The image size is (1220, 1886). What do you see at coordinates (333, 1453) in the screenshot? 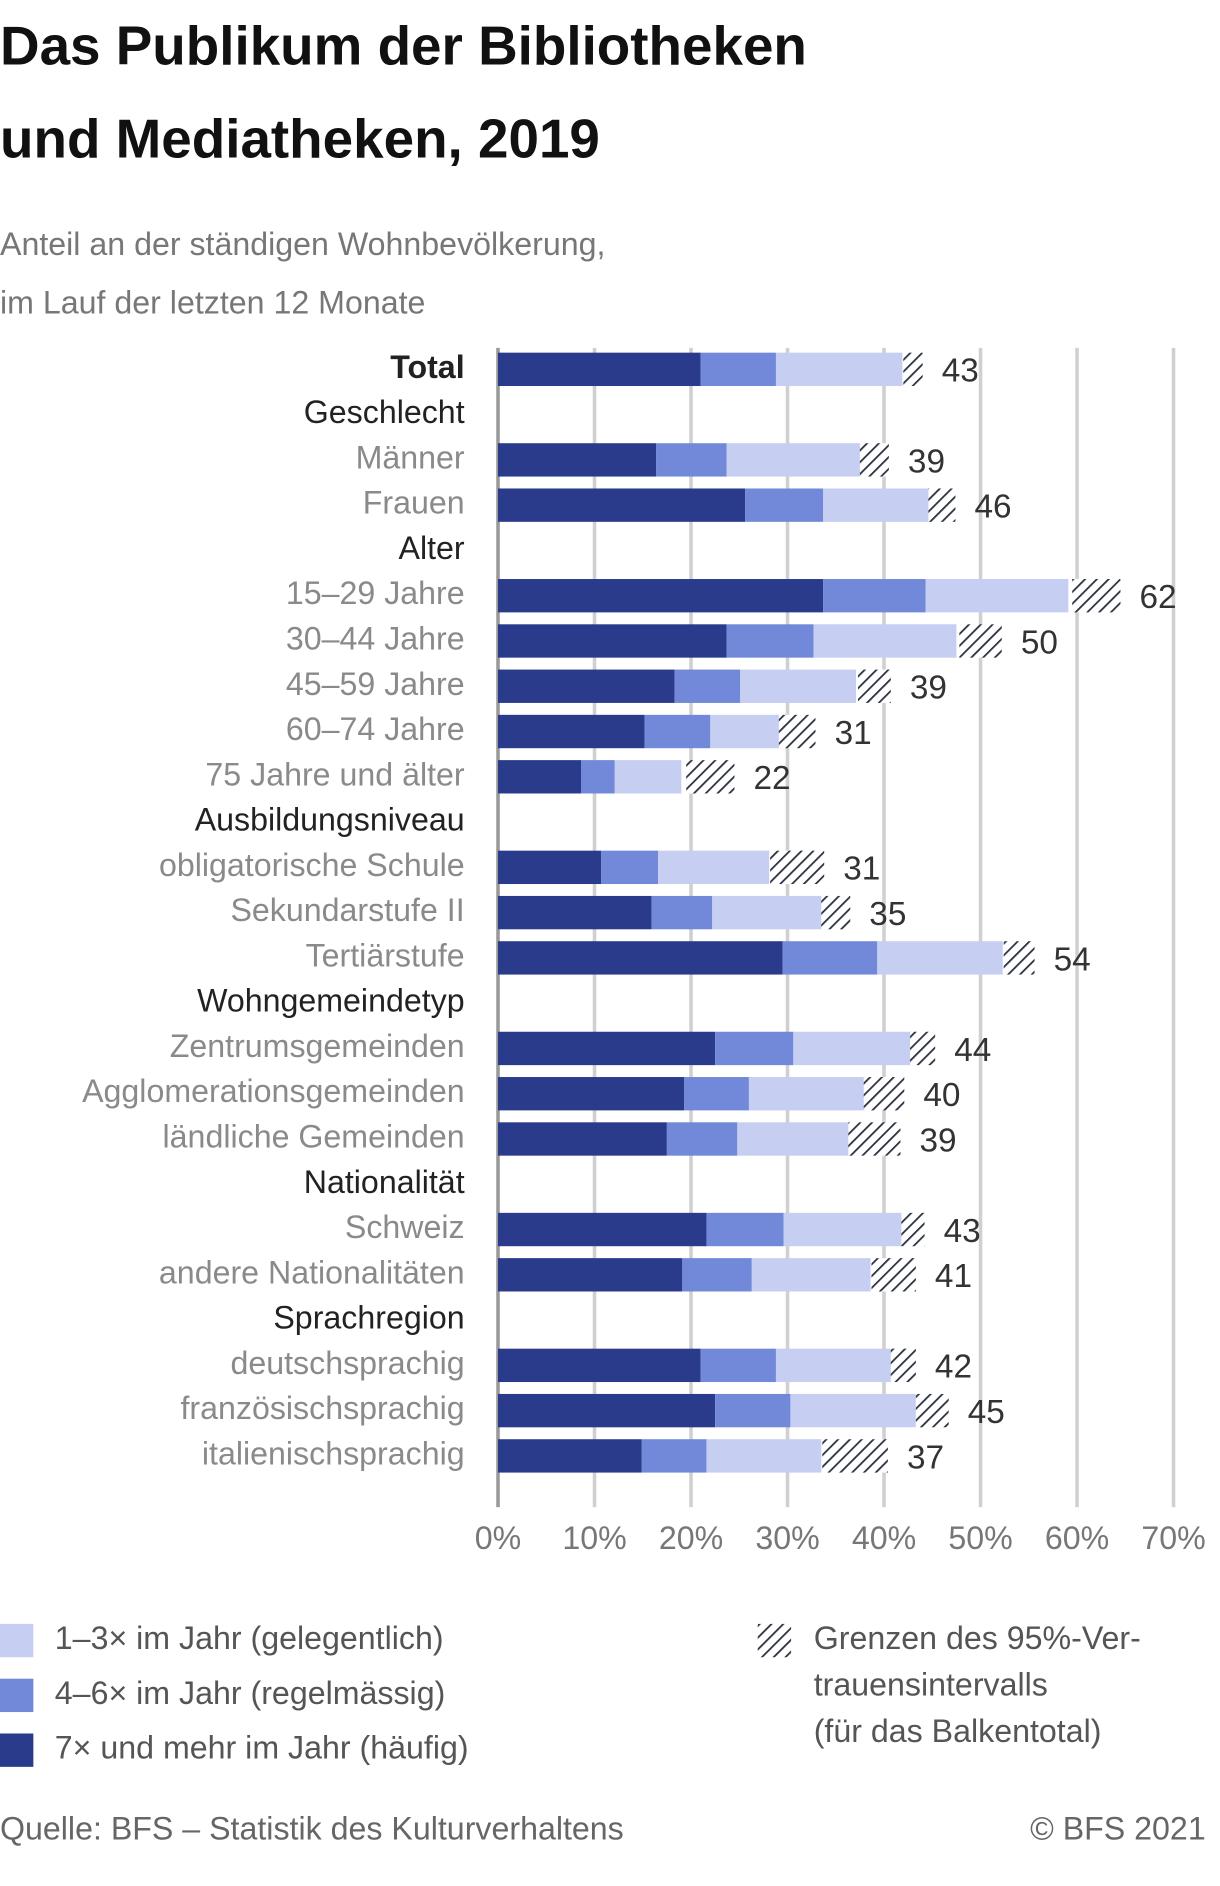
I see `y-tick-label: italienischsprachig` at bounding box center [333, 1453].